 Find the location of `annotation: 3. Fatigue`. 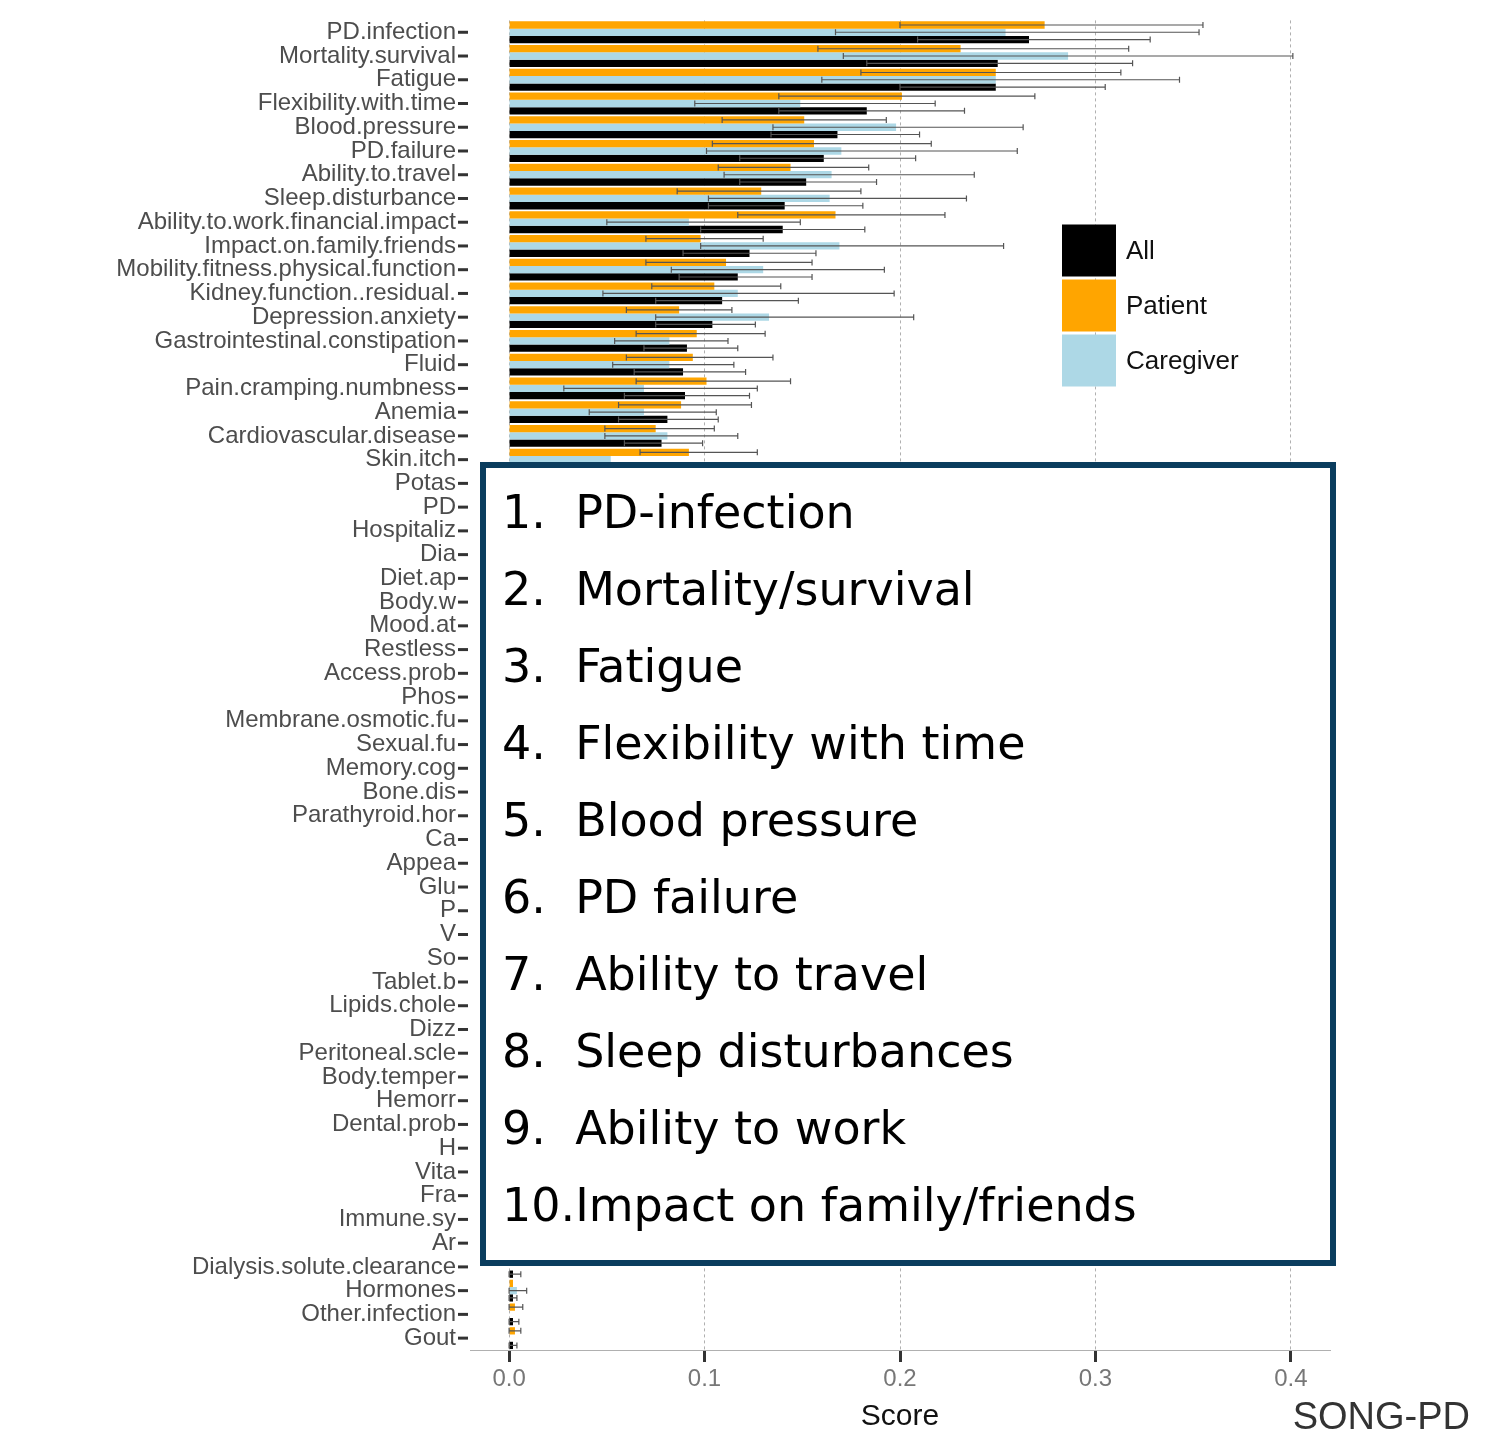

annotation: 3. Fatigue is located at coordinates (623, 666).